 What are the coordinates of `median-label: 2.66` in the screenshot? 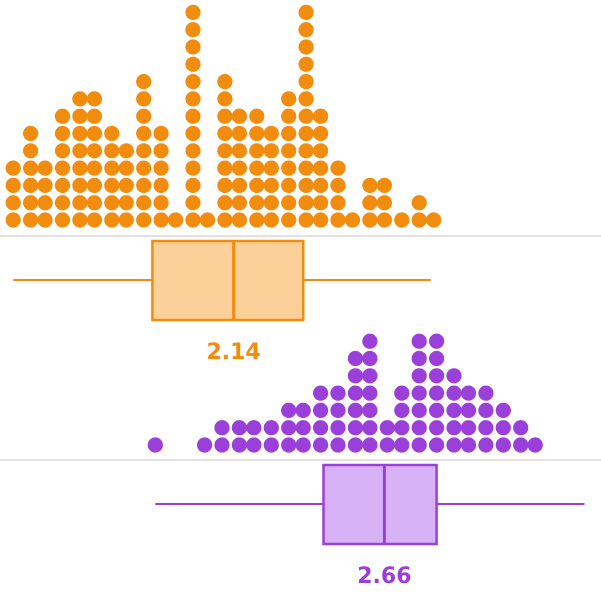 It's located at (384, 576).